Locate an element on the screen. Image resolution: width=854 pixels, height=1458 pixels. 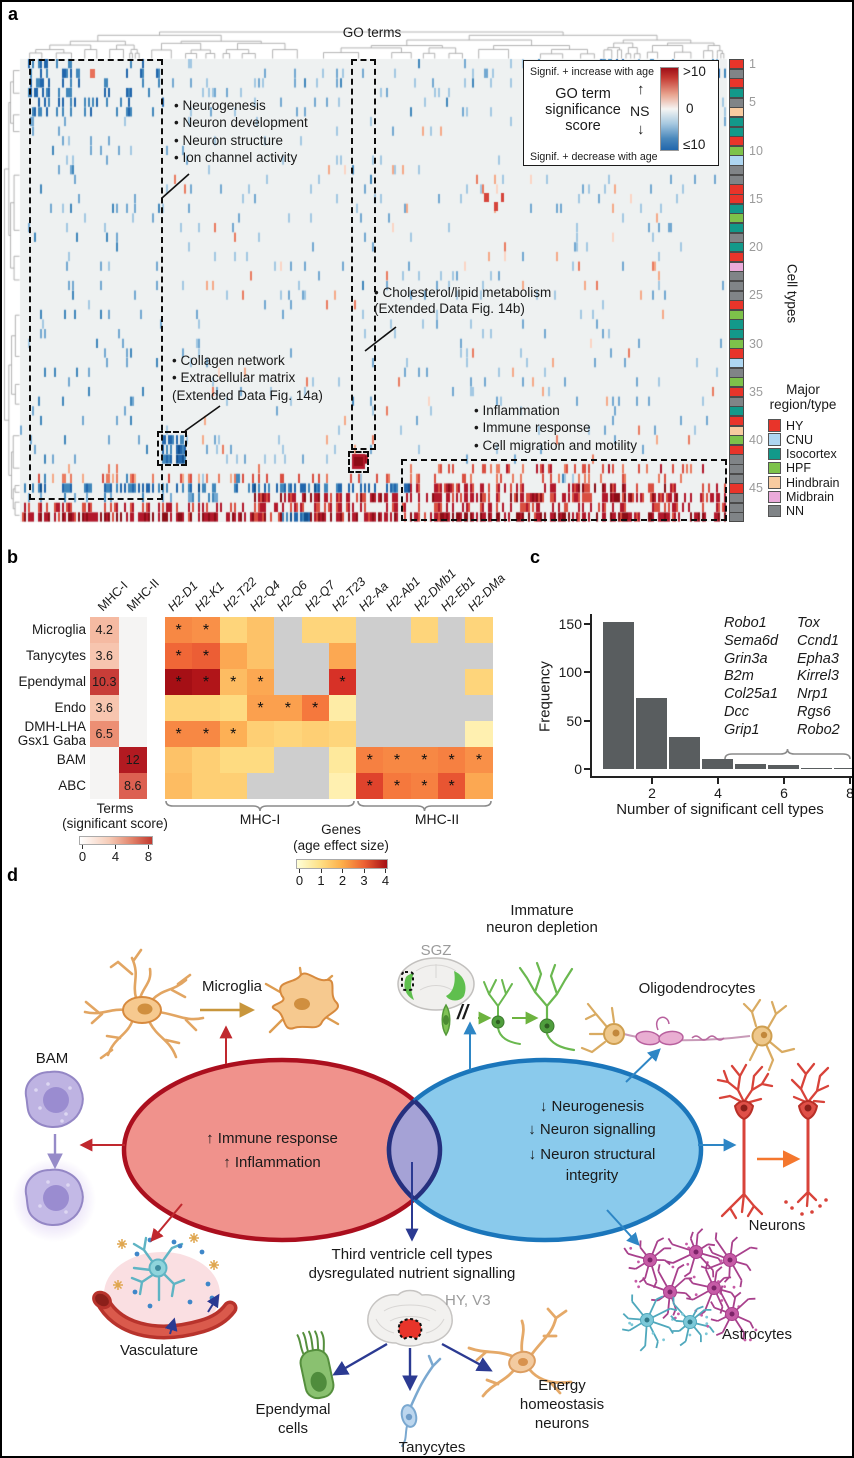
region-label-hpf: HPF is located at coordinates (798, 468).